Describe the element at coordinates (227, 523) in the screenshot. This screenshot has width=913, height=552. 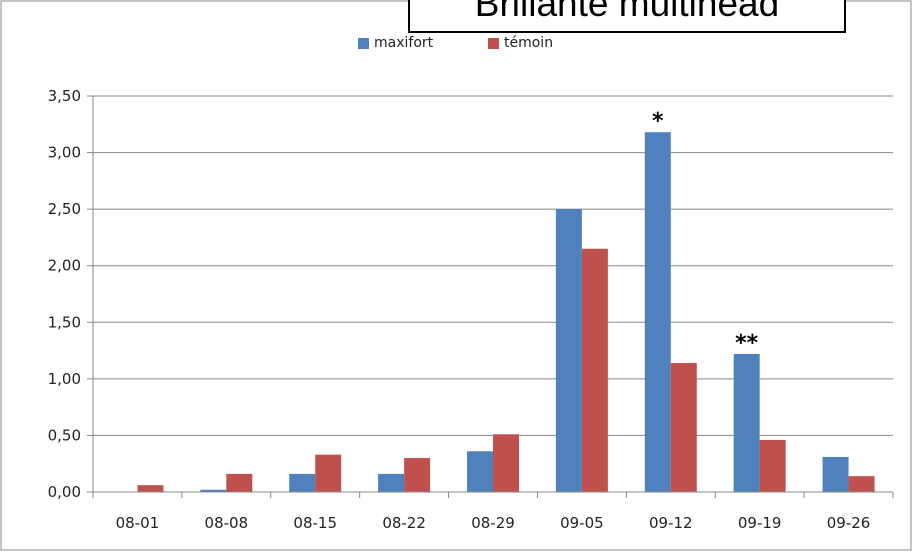
I see `x-tick-label: 08-08` at that location.